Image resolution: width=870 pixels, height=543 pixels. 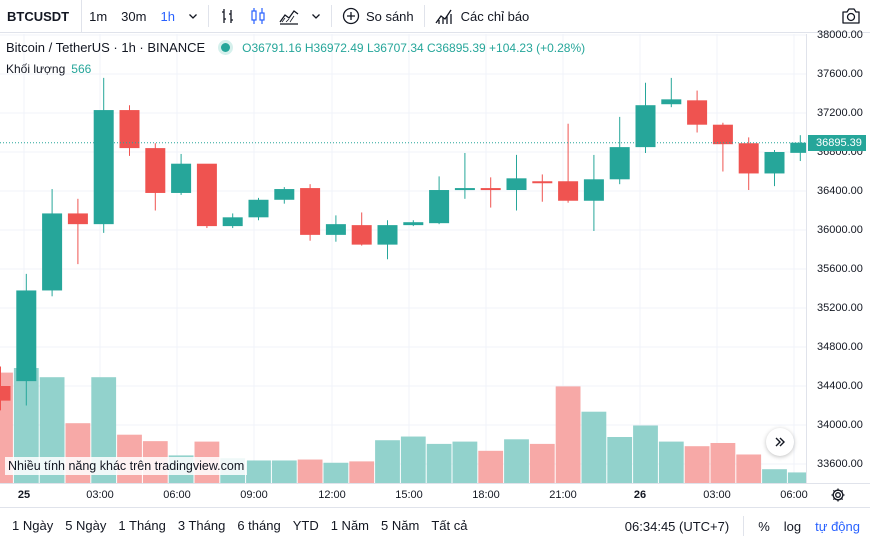 I want to click on range-5-years: 5 Năm, so click(x=400, y=525).